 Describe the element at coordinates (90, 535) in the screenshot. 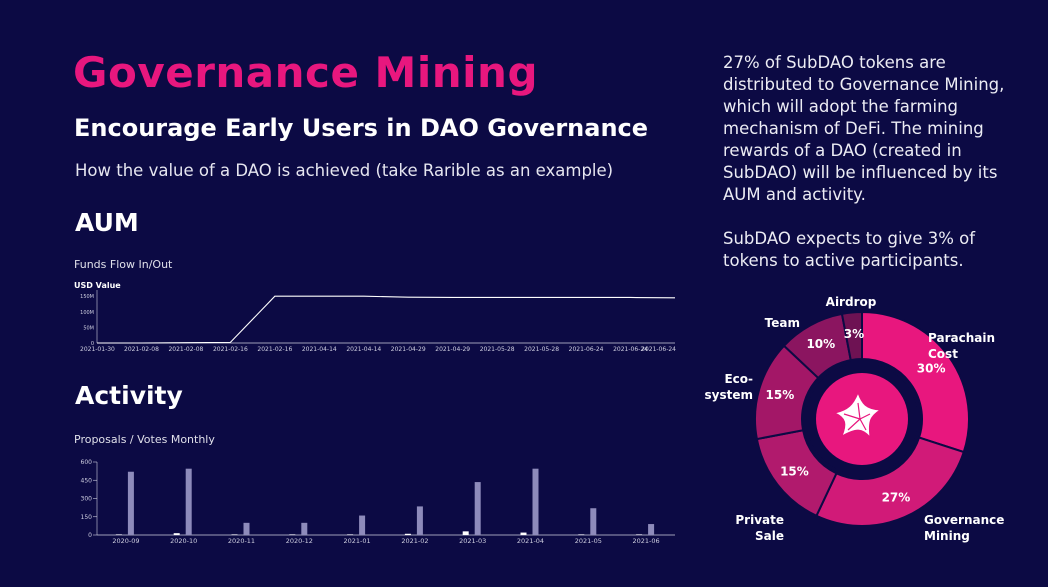

I see `activity-y-tick-label: 0` at that location.